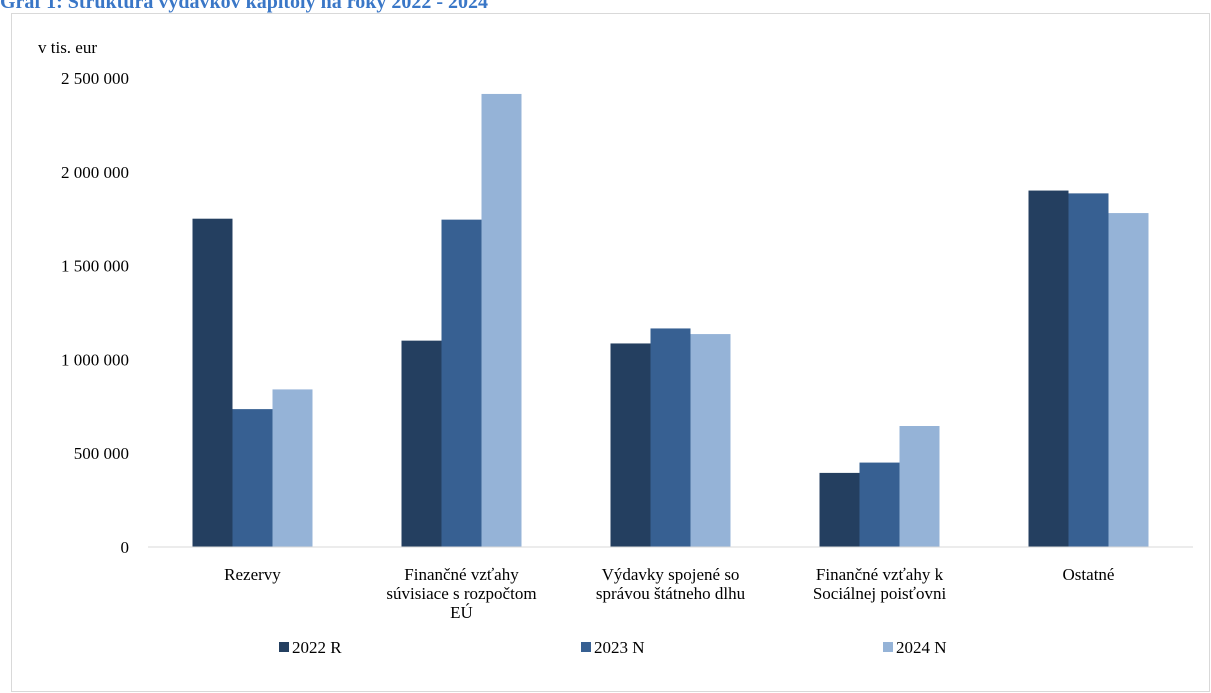 The width and height of the screenshot is (1211, 693). I want to click on x-tick-label: Finančné vzťahy, so click(461, 574).